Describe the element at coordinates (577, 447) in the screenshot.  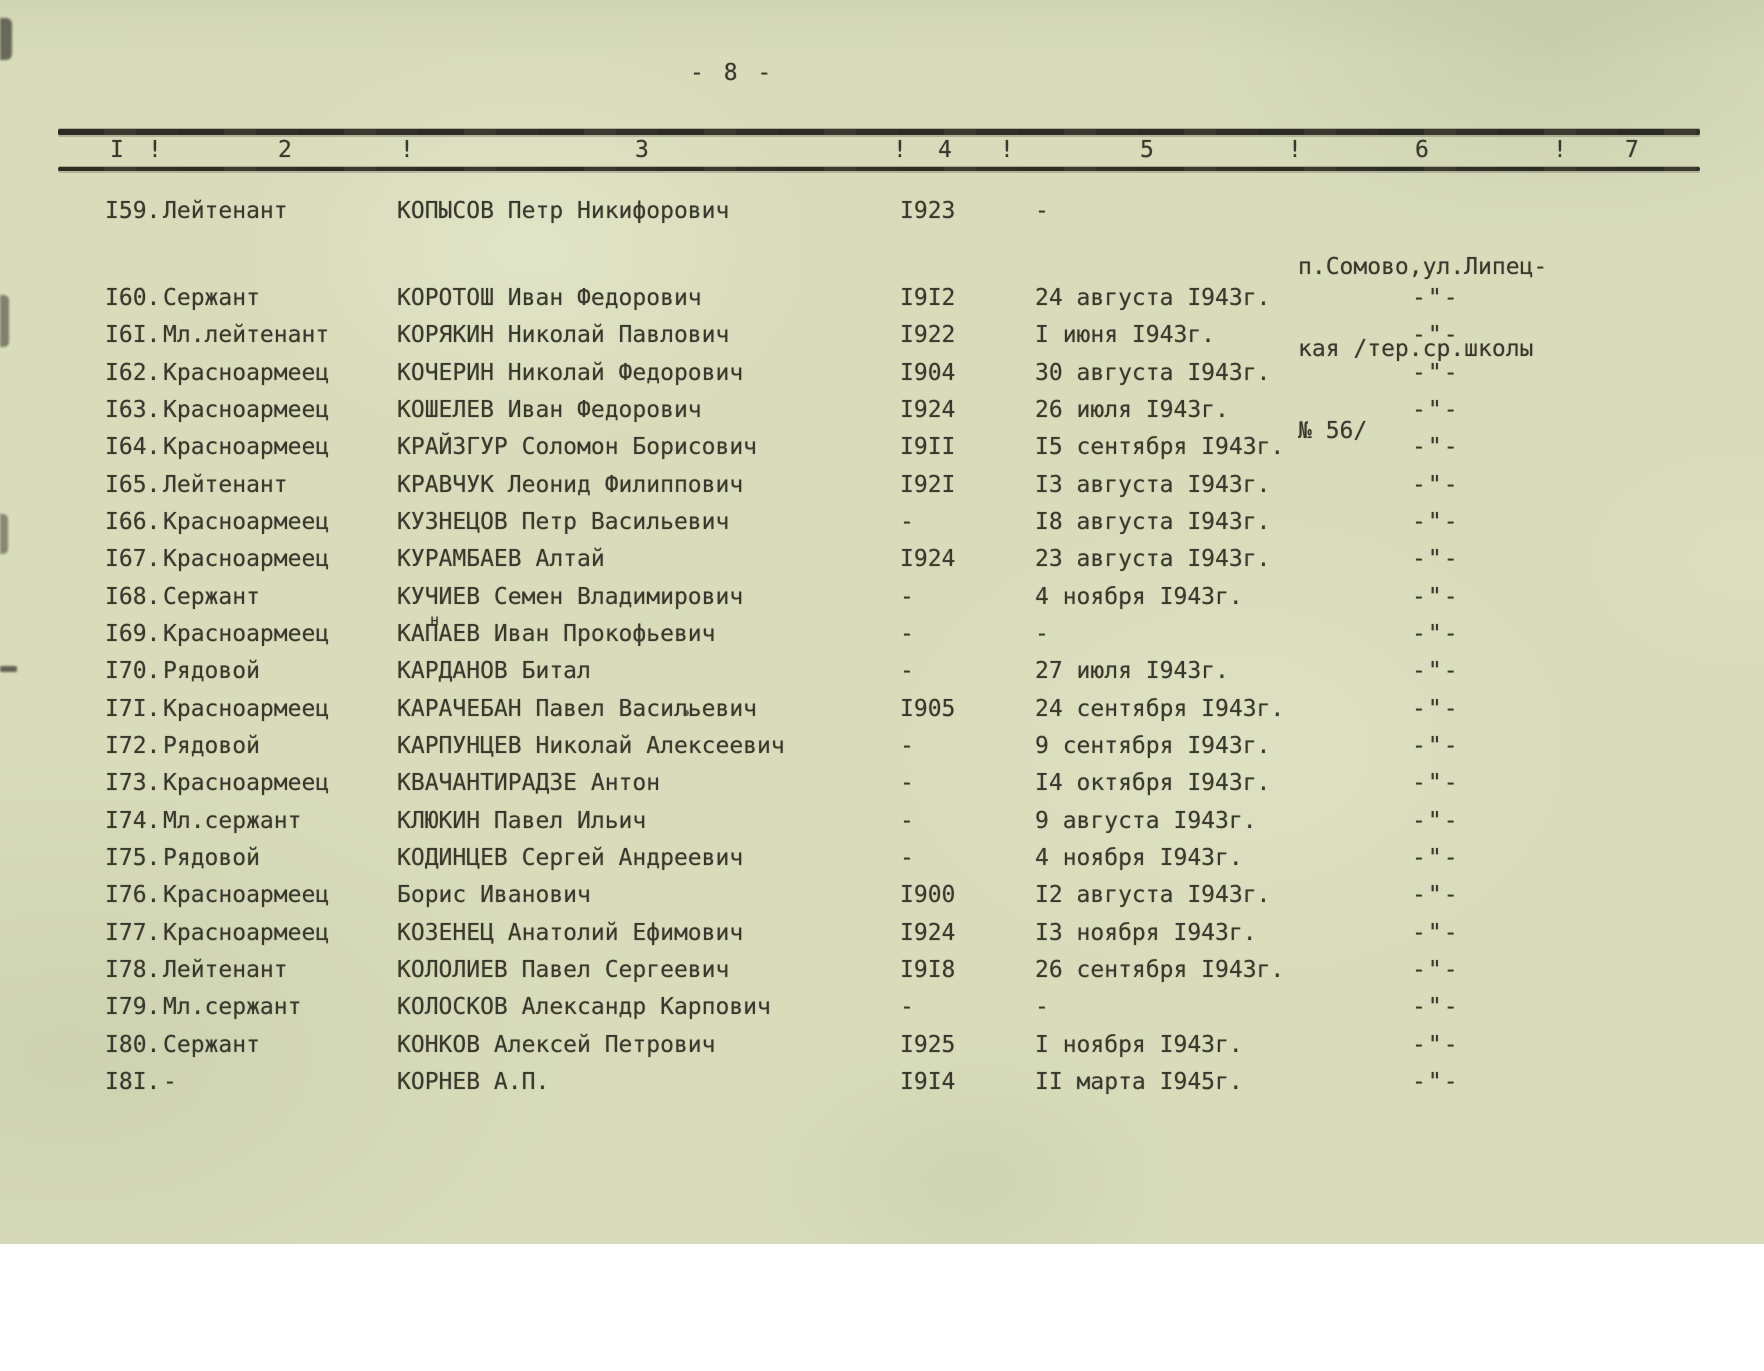
I see `name-cell: КРАЙЗГУР Соломон Борисович` at that location.